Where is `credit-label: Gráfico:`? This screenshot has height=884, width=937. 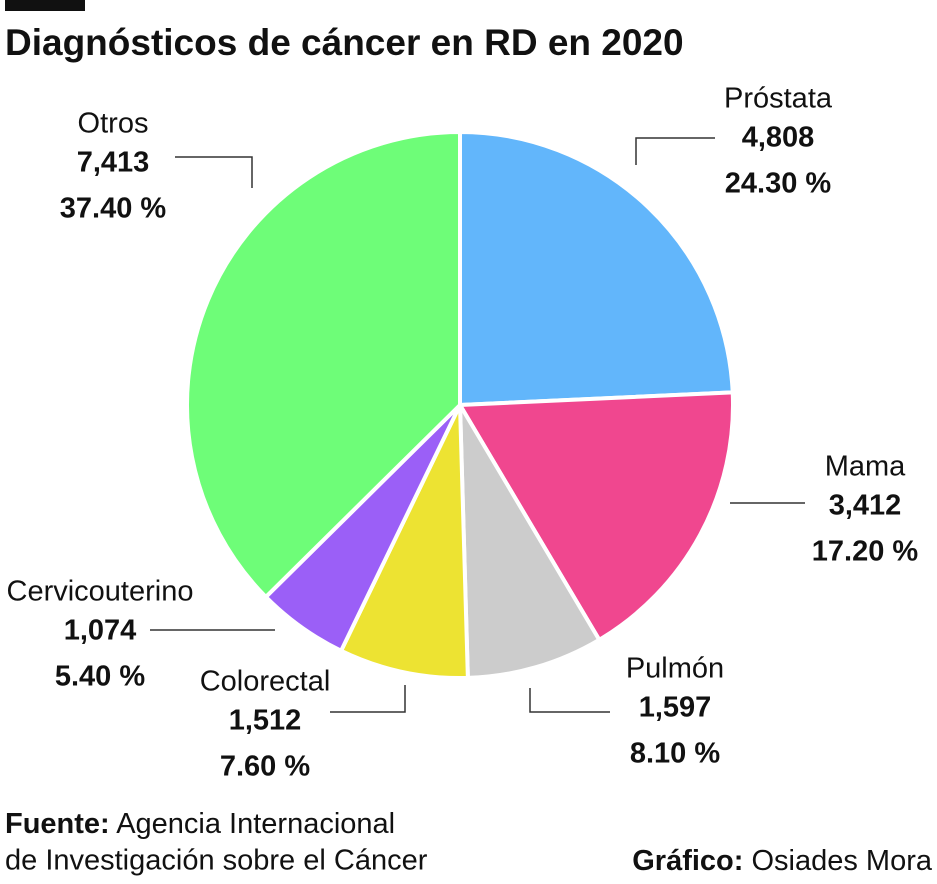
credit-label: Gráfico: is located at coordinates (687, 861).